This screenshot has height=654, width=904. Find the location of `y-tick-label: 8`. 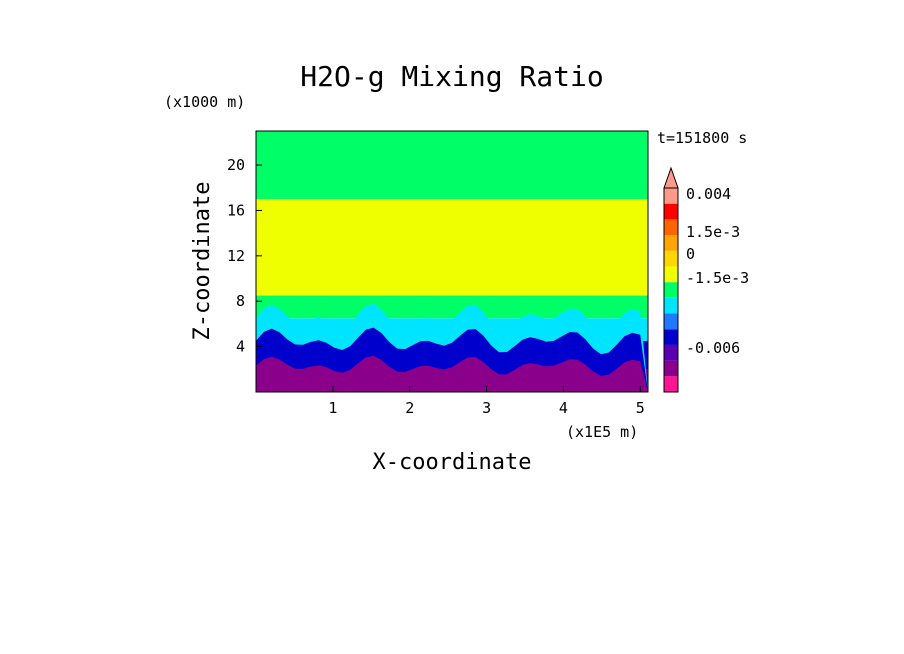

y-tick-label: 8 is located at coordinates (240, 301).